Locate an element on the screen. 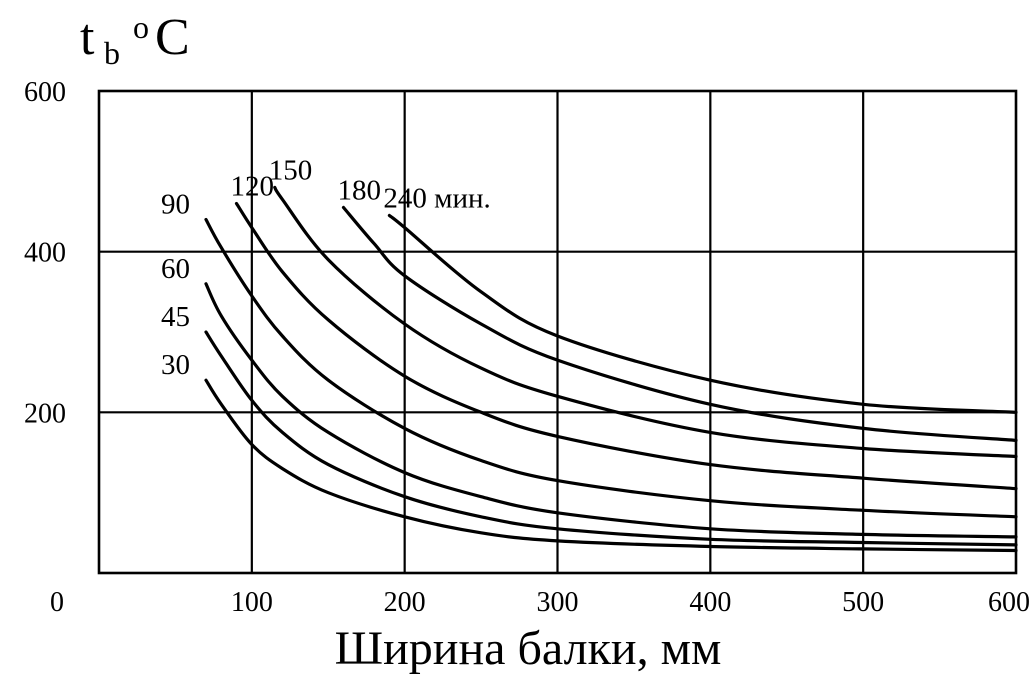 The height and width of the screenshot is (679, 1035). origin-label: 0 is located at coordinates (57, 602).